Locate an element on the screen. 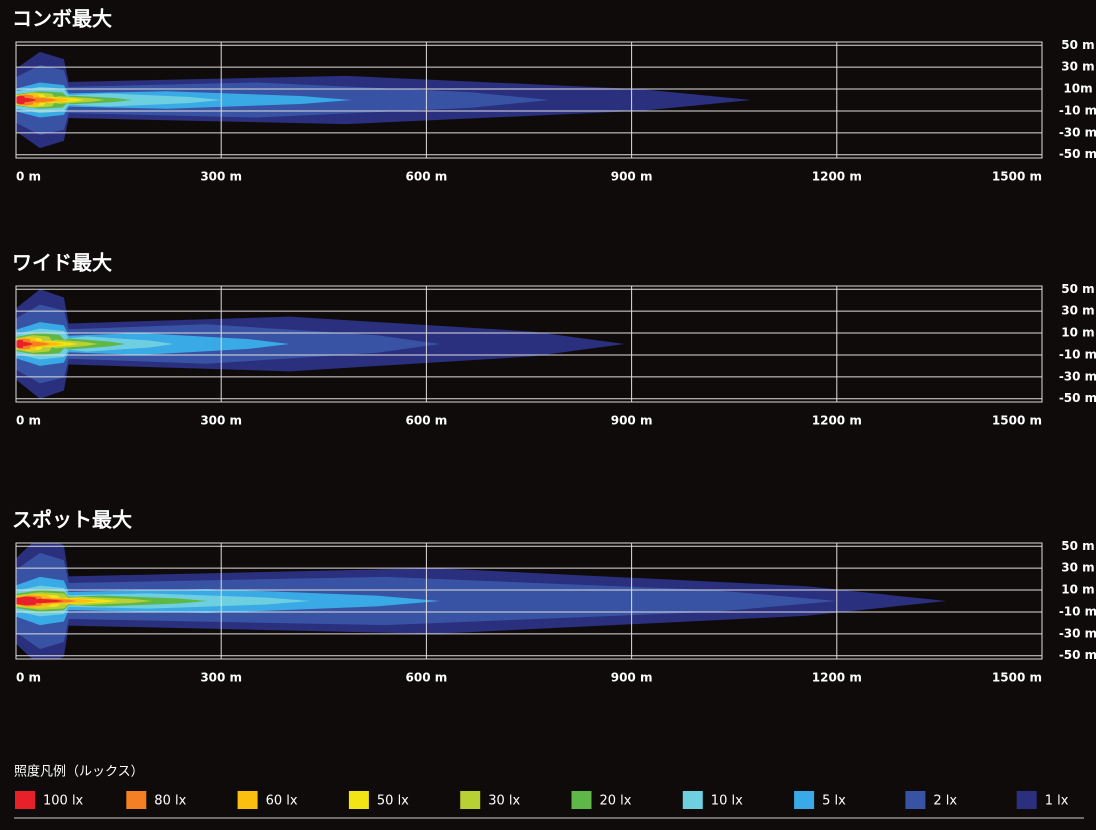 The width and height of the screenshot is (1096, 830). legend-label: 10 lx is located at coordinates (727, 801).